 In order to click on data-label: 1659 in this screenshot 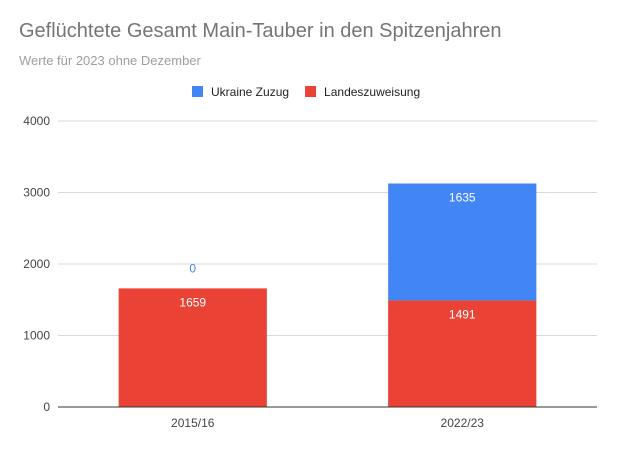, I will do `click(192, 302)`.